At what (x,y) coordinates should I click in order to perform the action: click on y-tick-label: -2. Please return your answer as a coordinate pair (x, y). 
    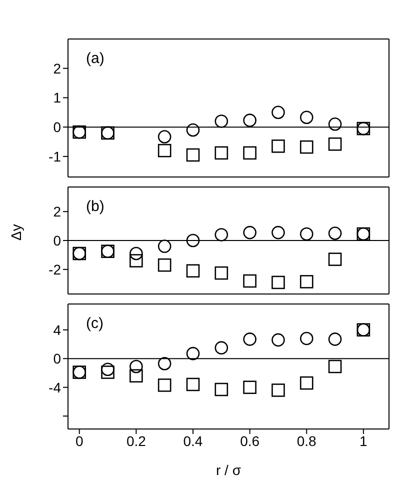
    Looking at the image, I should click on (55, 269).